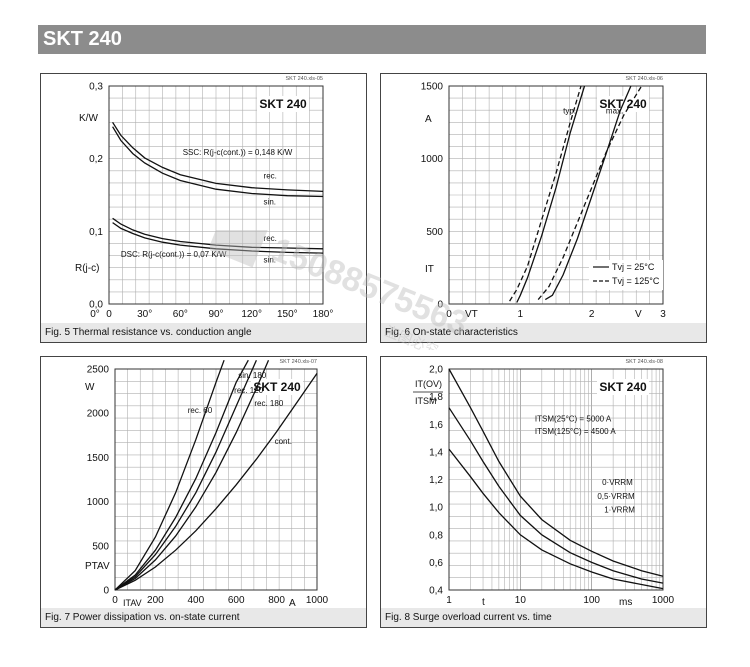 This screenshot has width=750, height=667. Describe the element at coordinates (617, 482) in the screenshot. I see `annotation-label: 0·VRRM` at that location.